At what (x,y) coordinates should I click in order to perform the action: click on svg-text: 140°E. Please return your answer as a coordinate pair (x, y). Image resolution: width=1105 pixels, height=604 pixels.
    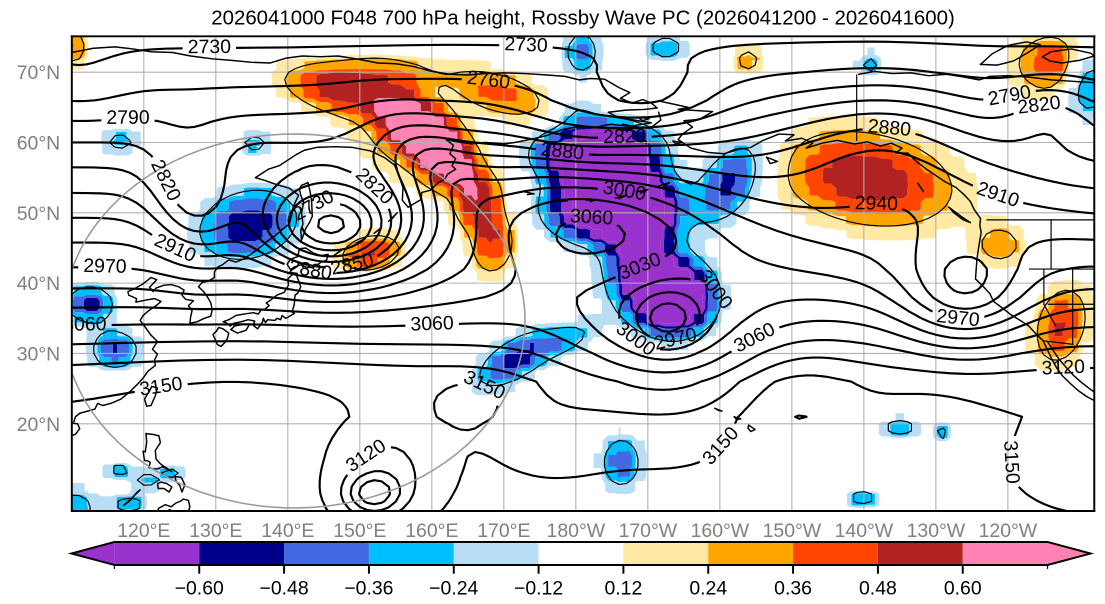
    Looking at the image, I should click on (287, 531).